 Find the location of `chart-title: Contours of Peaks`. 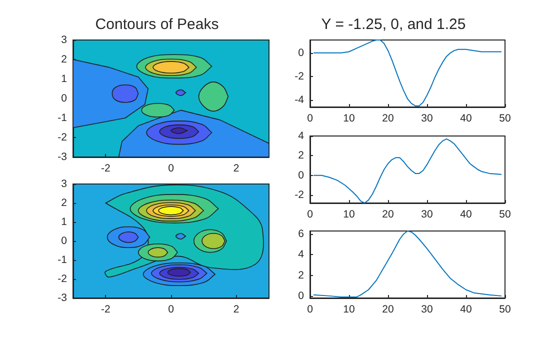

chart-title: Contours of Peaks is located at coordinates (157, 24).